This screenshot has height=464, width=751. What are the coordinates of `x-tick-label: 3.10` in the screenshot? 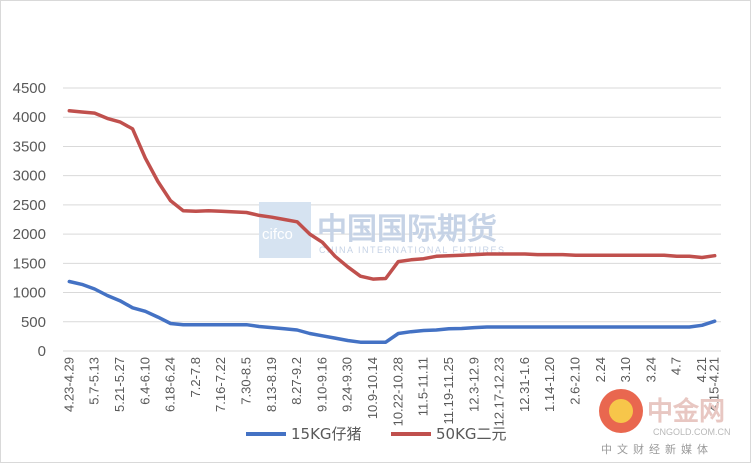 It's located at (625, 369).